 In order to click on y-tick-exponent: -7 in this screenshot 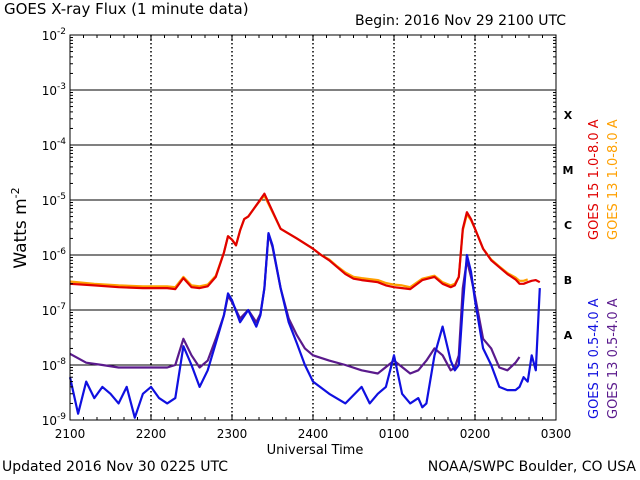, I will do `click(61, 307)`.